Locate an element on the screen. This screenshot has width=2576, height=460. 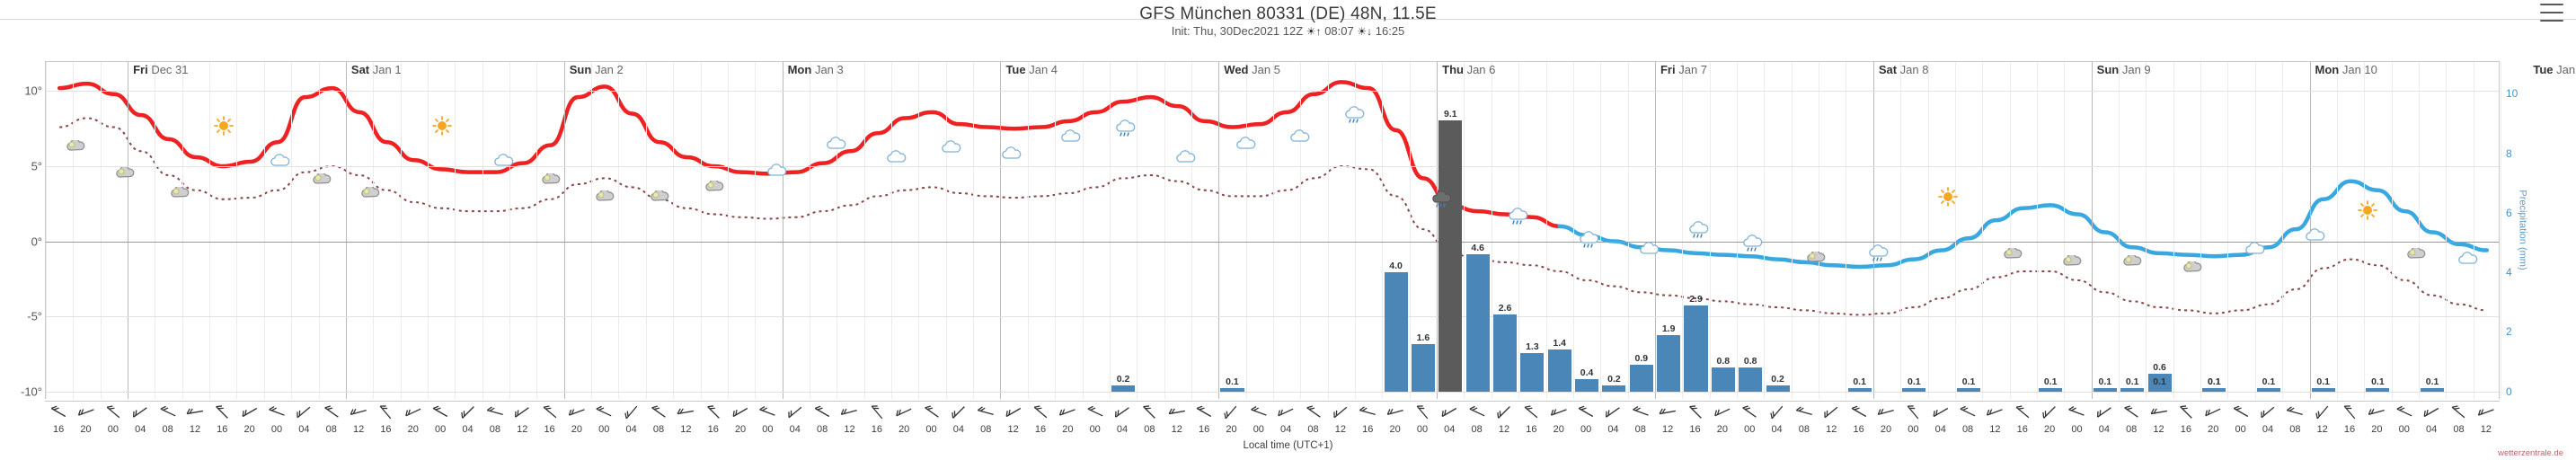
precipitation-bar-label: 2.9 is located at coordinates (1696, 299).